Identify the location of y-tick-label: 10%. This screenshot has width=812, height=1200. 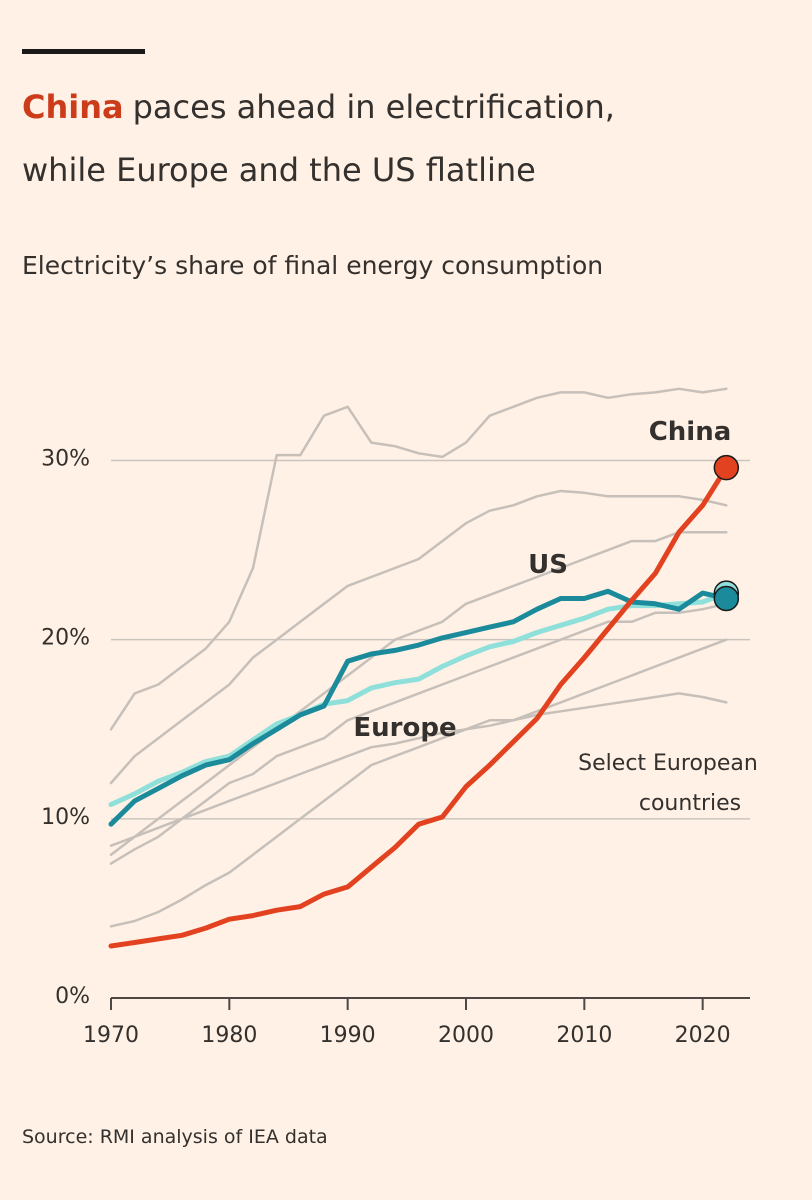
(65, 817).